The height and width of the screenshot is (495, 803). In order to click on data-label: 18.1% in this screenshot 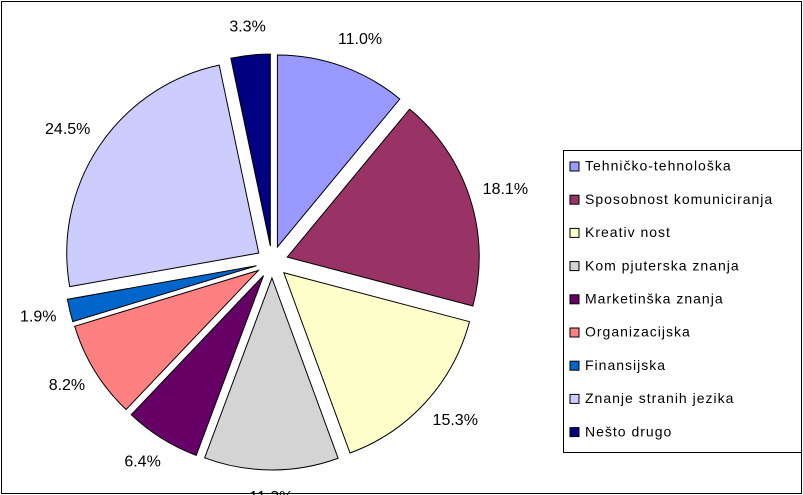, I will do `click(505, 189)`.